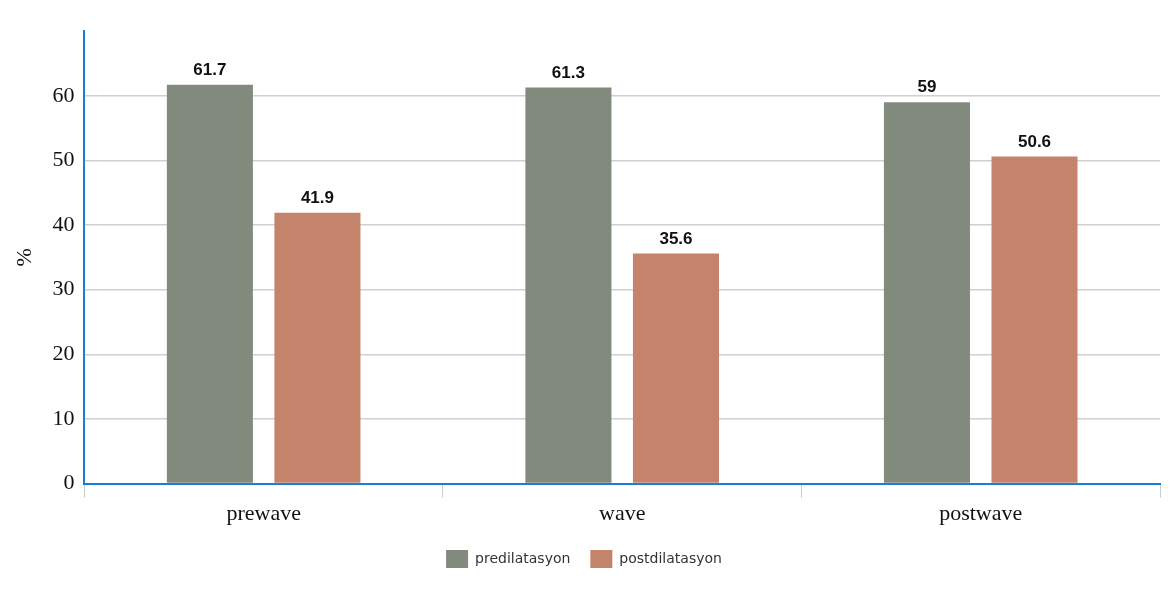 This screenshot has width=1174, height=592. What do you see at coordinates (69, 482) in the screenshot?
I see `y-tick-label: 0` at bounding box center [69, 482].